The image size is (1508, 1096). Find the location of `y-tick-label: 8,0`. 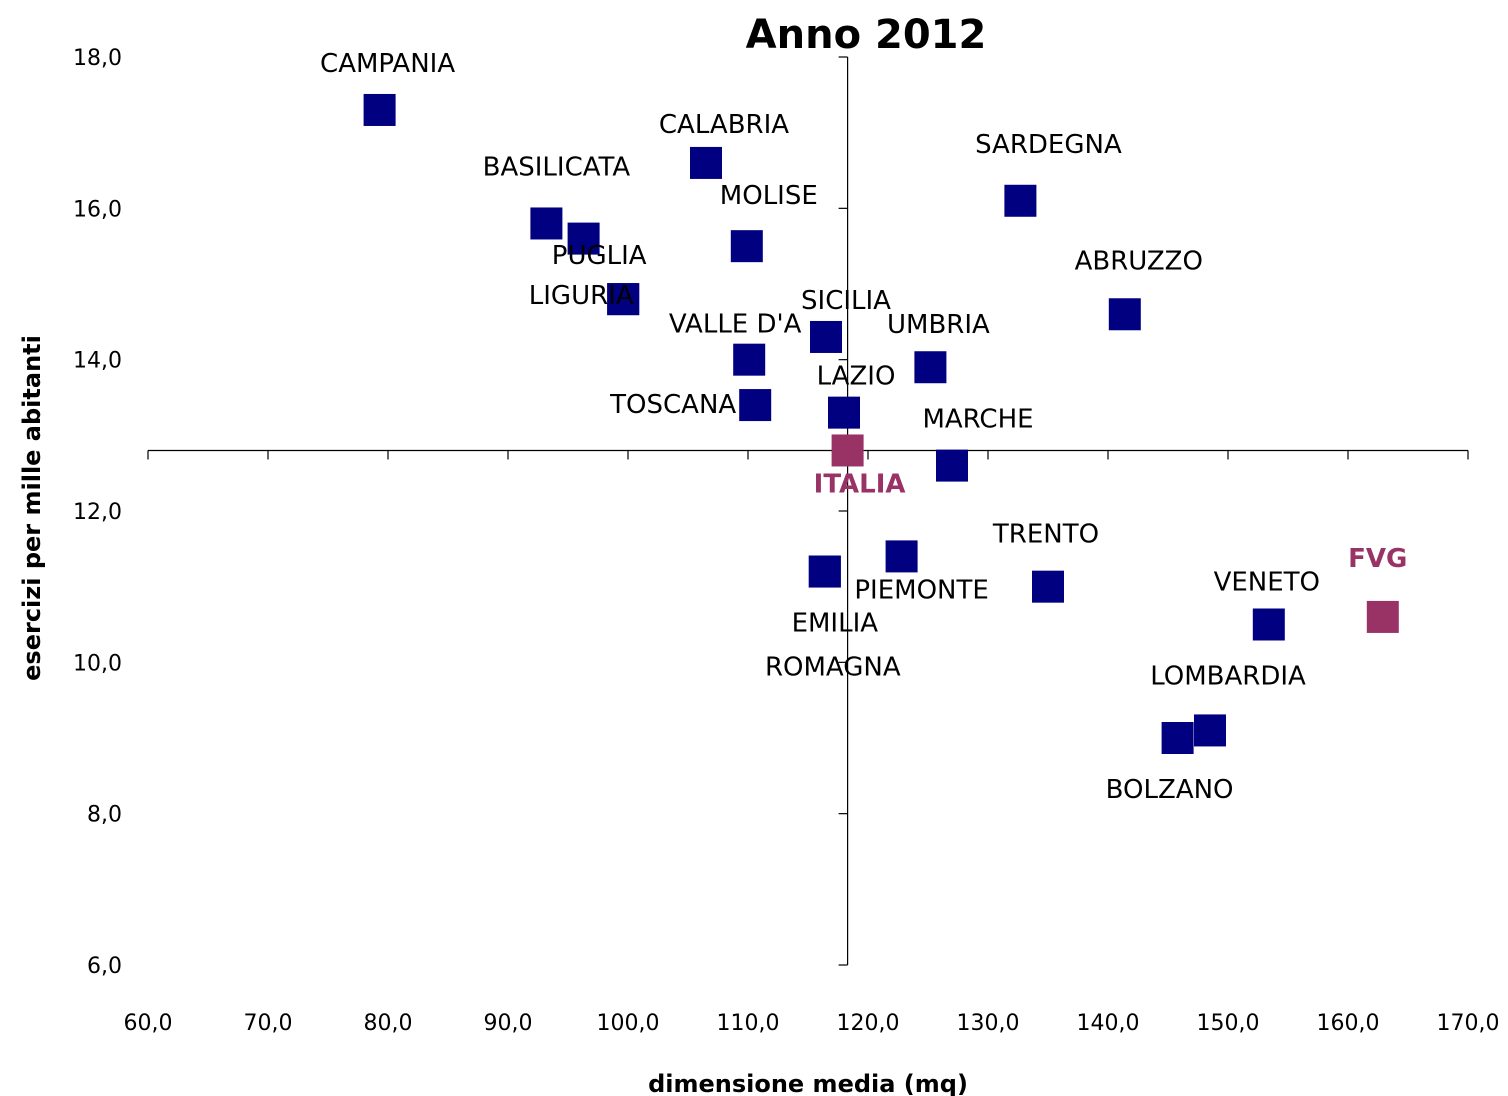

y-tick-label: 8,0 is located at coordinates (104, 815).